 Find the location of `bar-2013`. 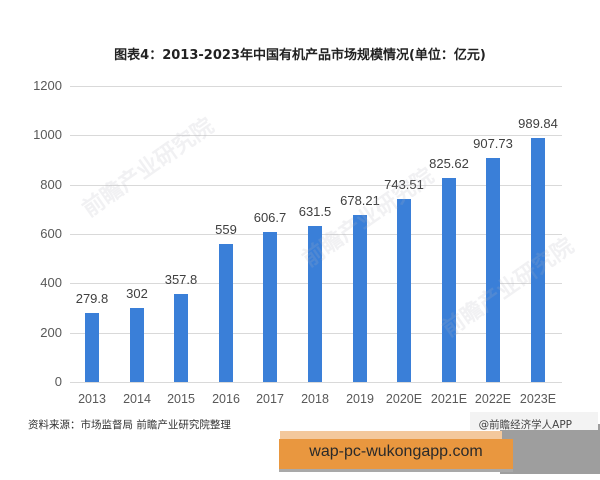

bar-2013 is located at coordinates (92, 347).